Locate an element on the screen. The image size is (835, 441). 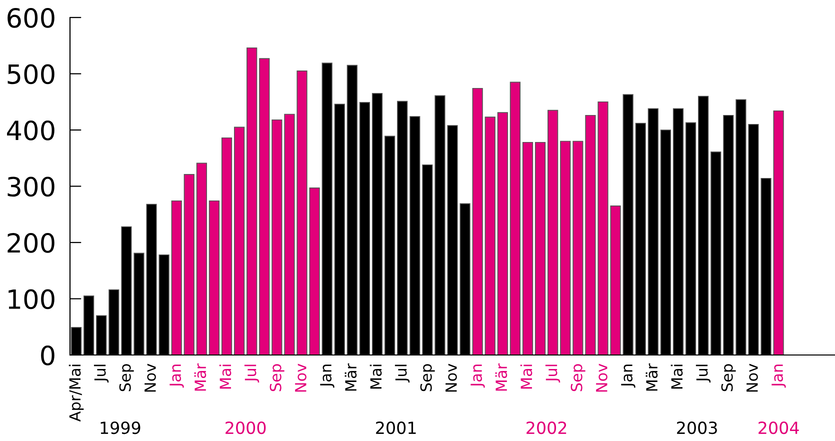
text: 2003 is located at coordinates (697, 427).